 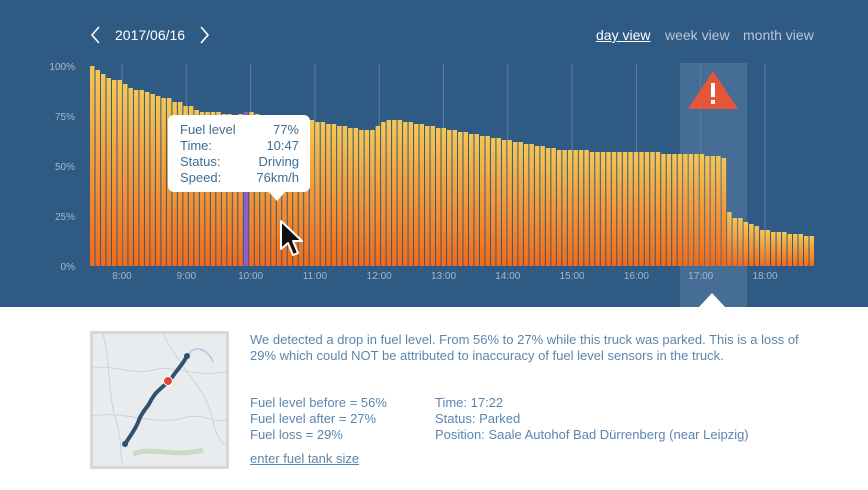 I want to click on enter-fuel-tank-size-link: enter fuel tank size, so click(x=305, y=458).